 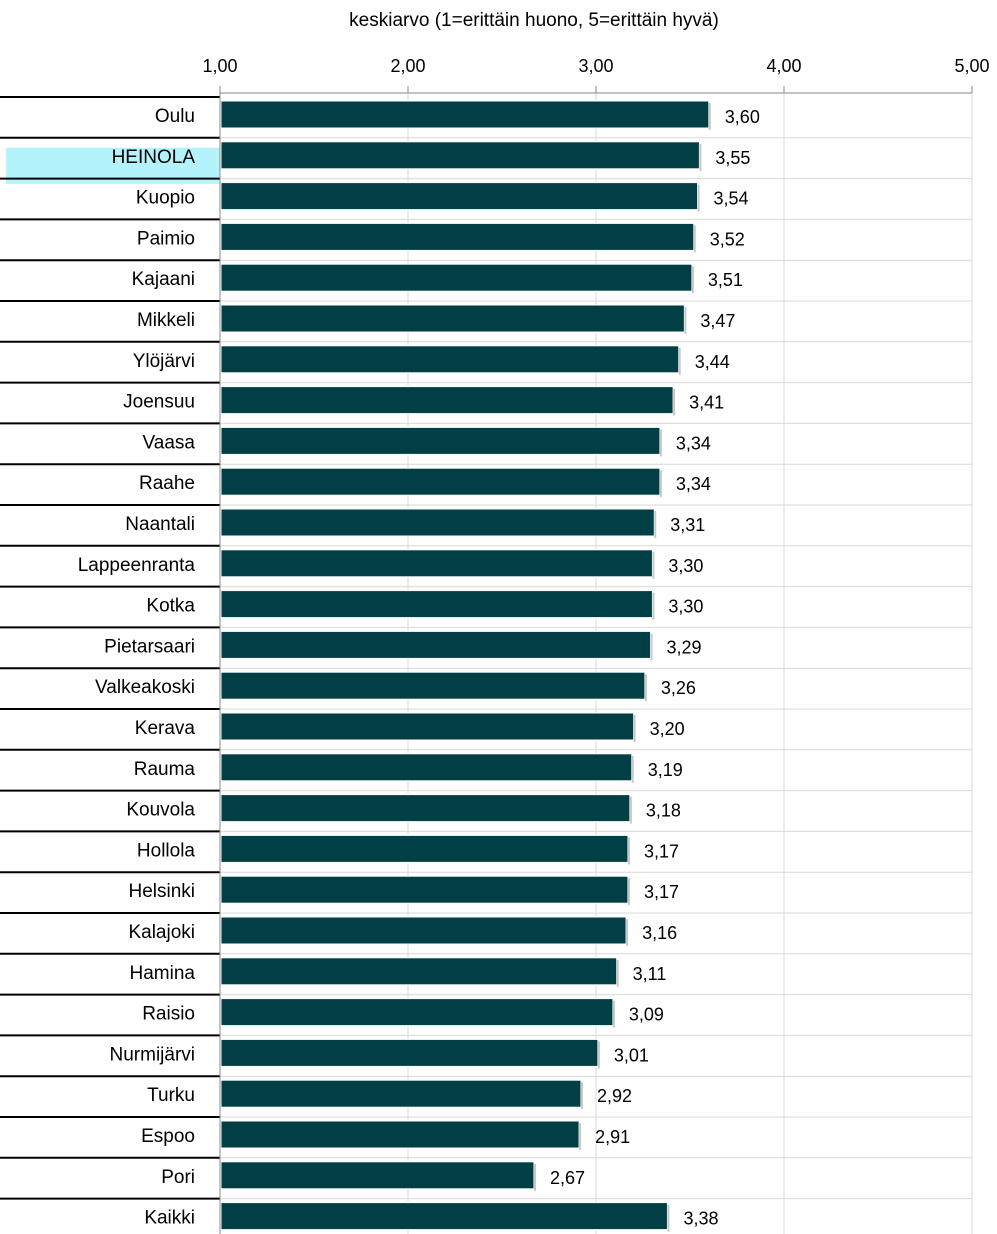 What do you see at coordinates (646, 1015) in the screenshot?
I see `value-label: 3,09` at bounding box center [646, 1015].